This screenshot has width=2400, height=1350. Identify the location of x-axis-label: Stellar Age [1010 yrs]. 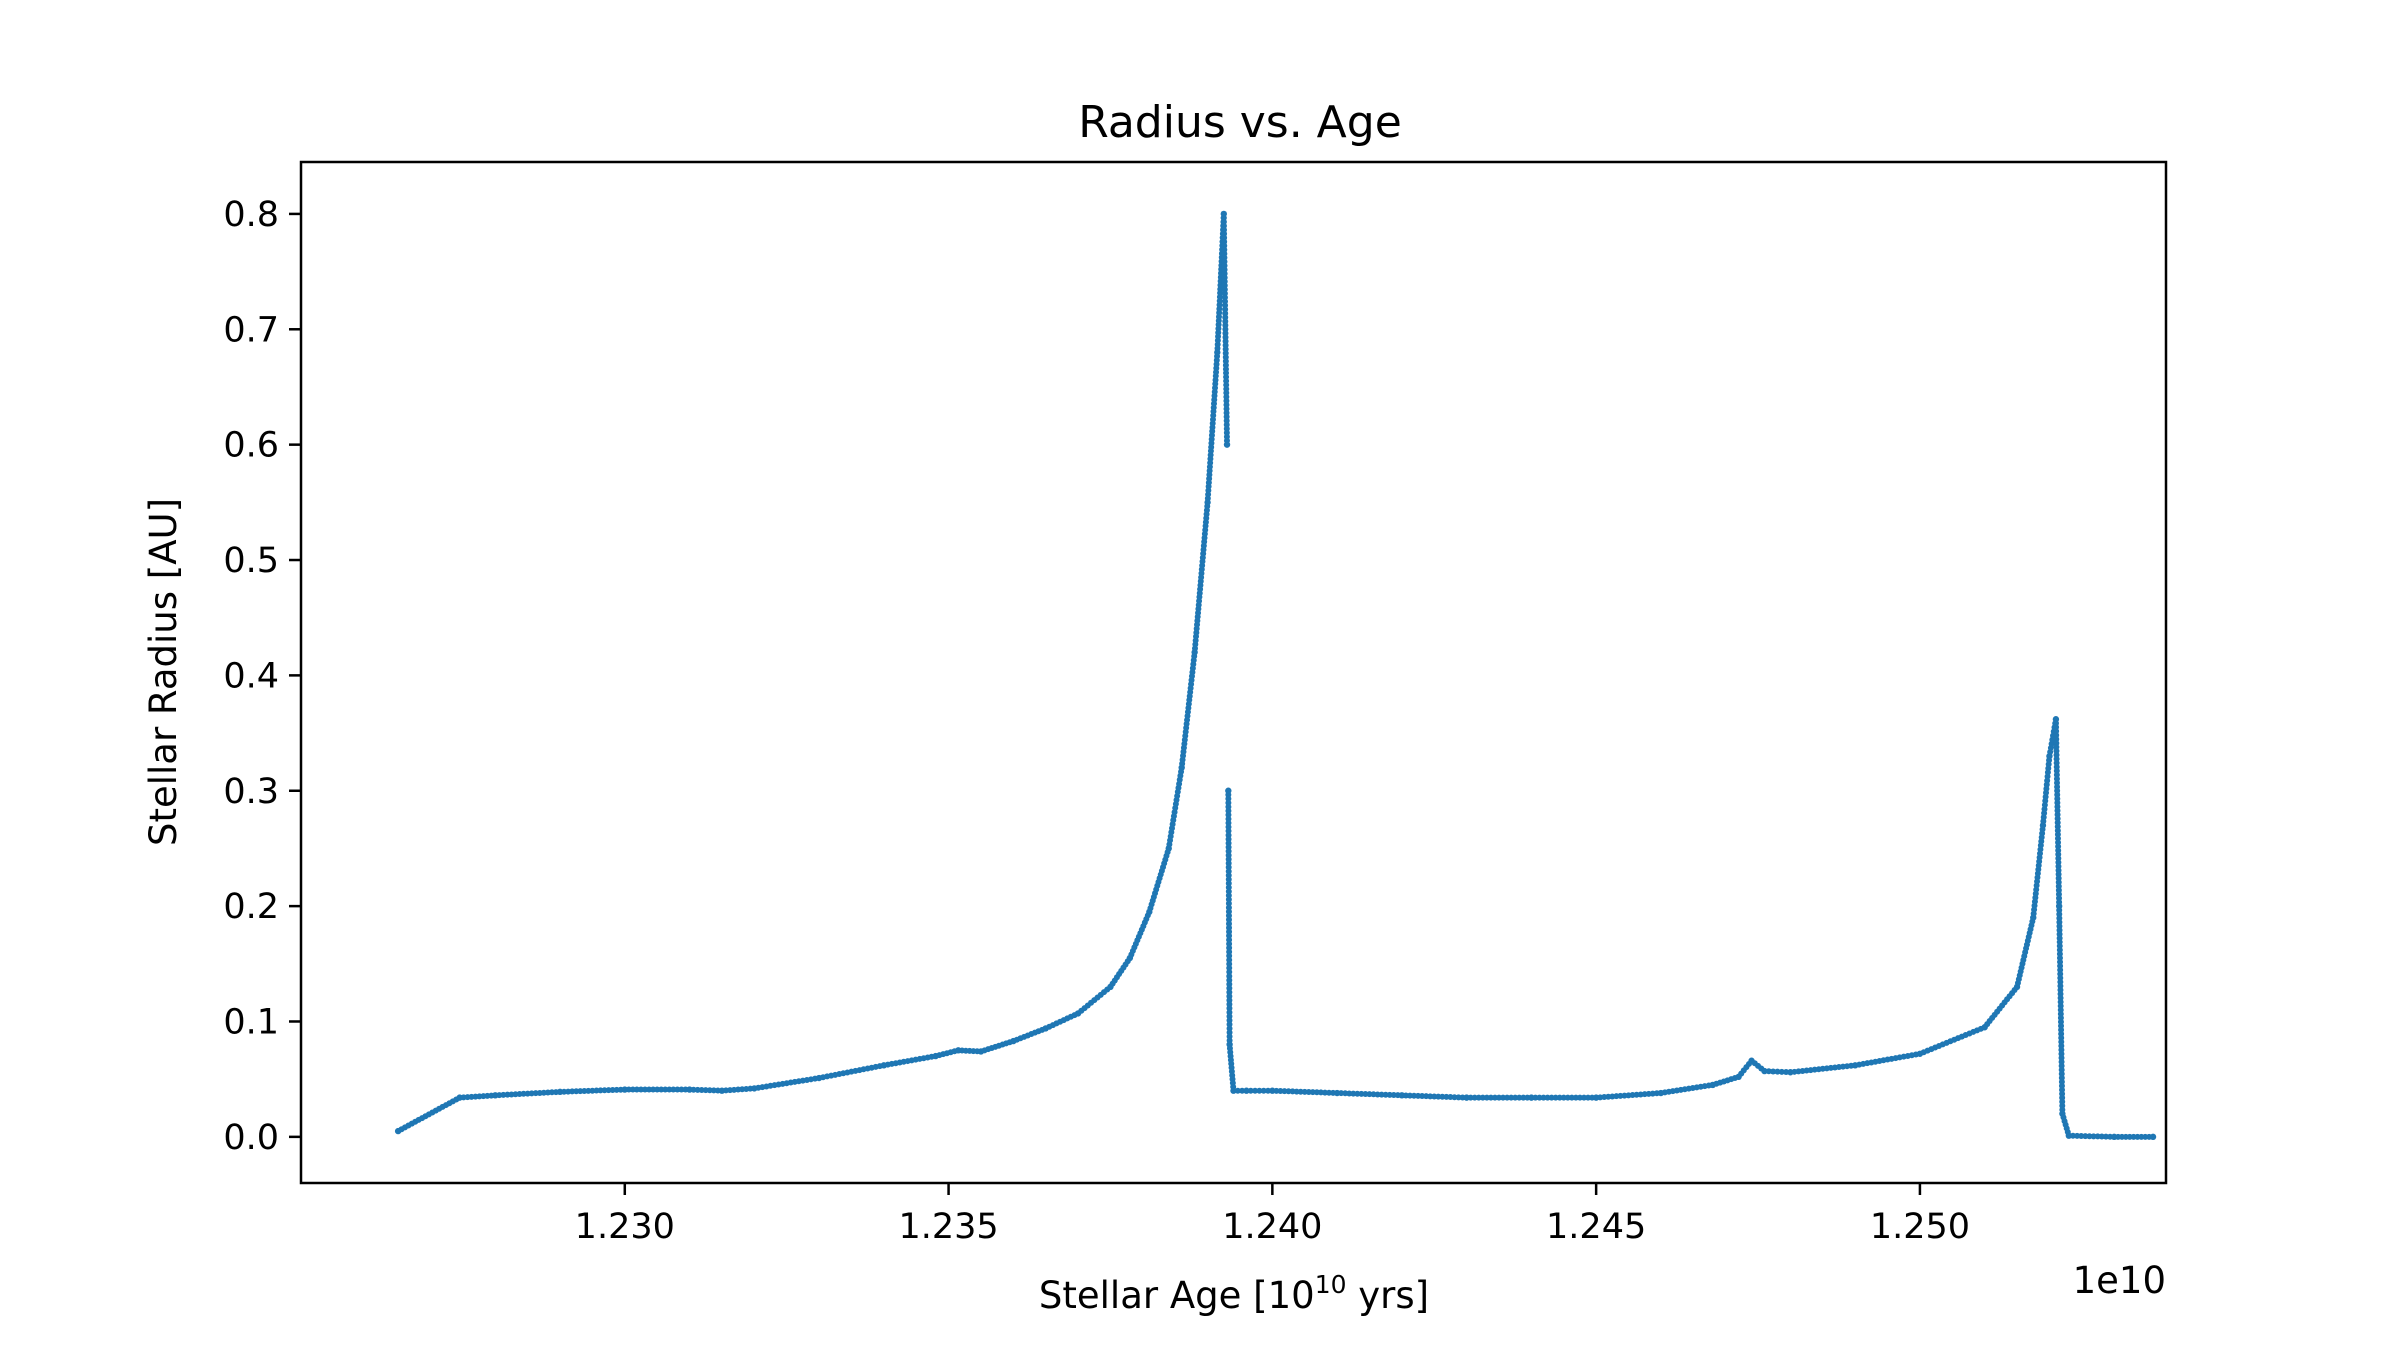
(1234, 1293).